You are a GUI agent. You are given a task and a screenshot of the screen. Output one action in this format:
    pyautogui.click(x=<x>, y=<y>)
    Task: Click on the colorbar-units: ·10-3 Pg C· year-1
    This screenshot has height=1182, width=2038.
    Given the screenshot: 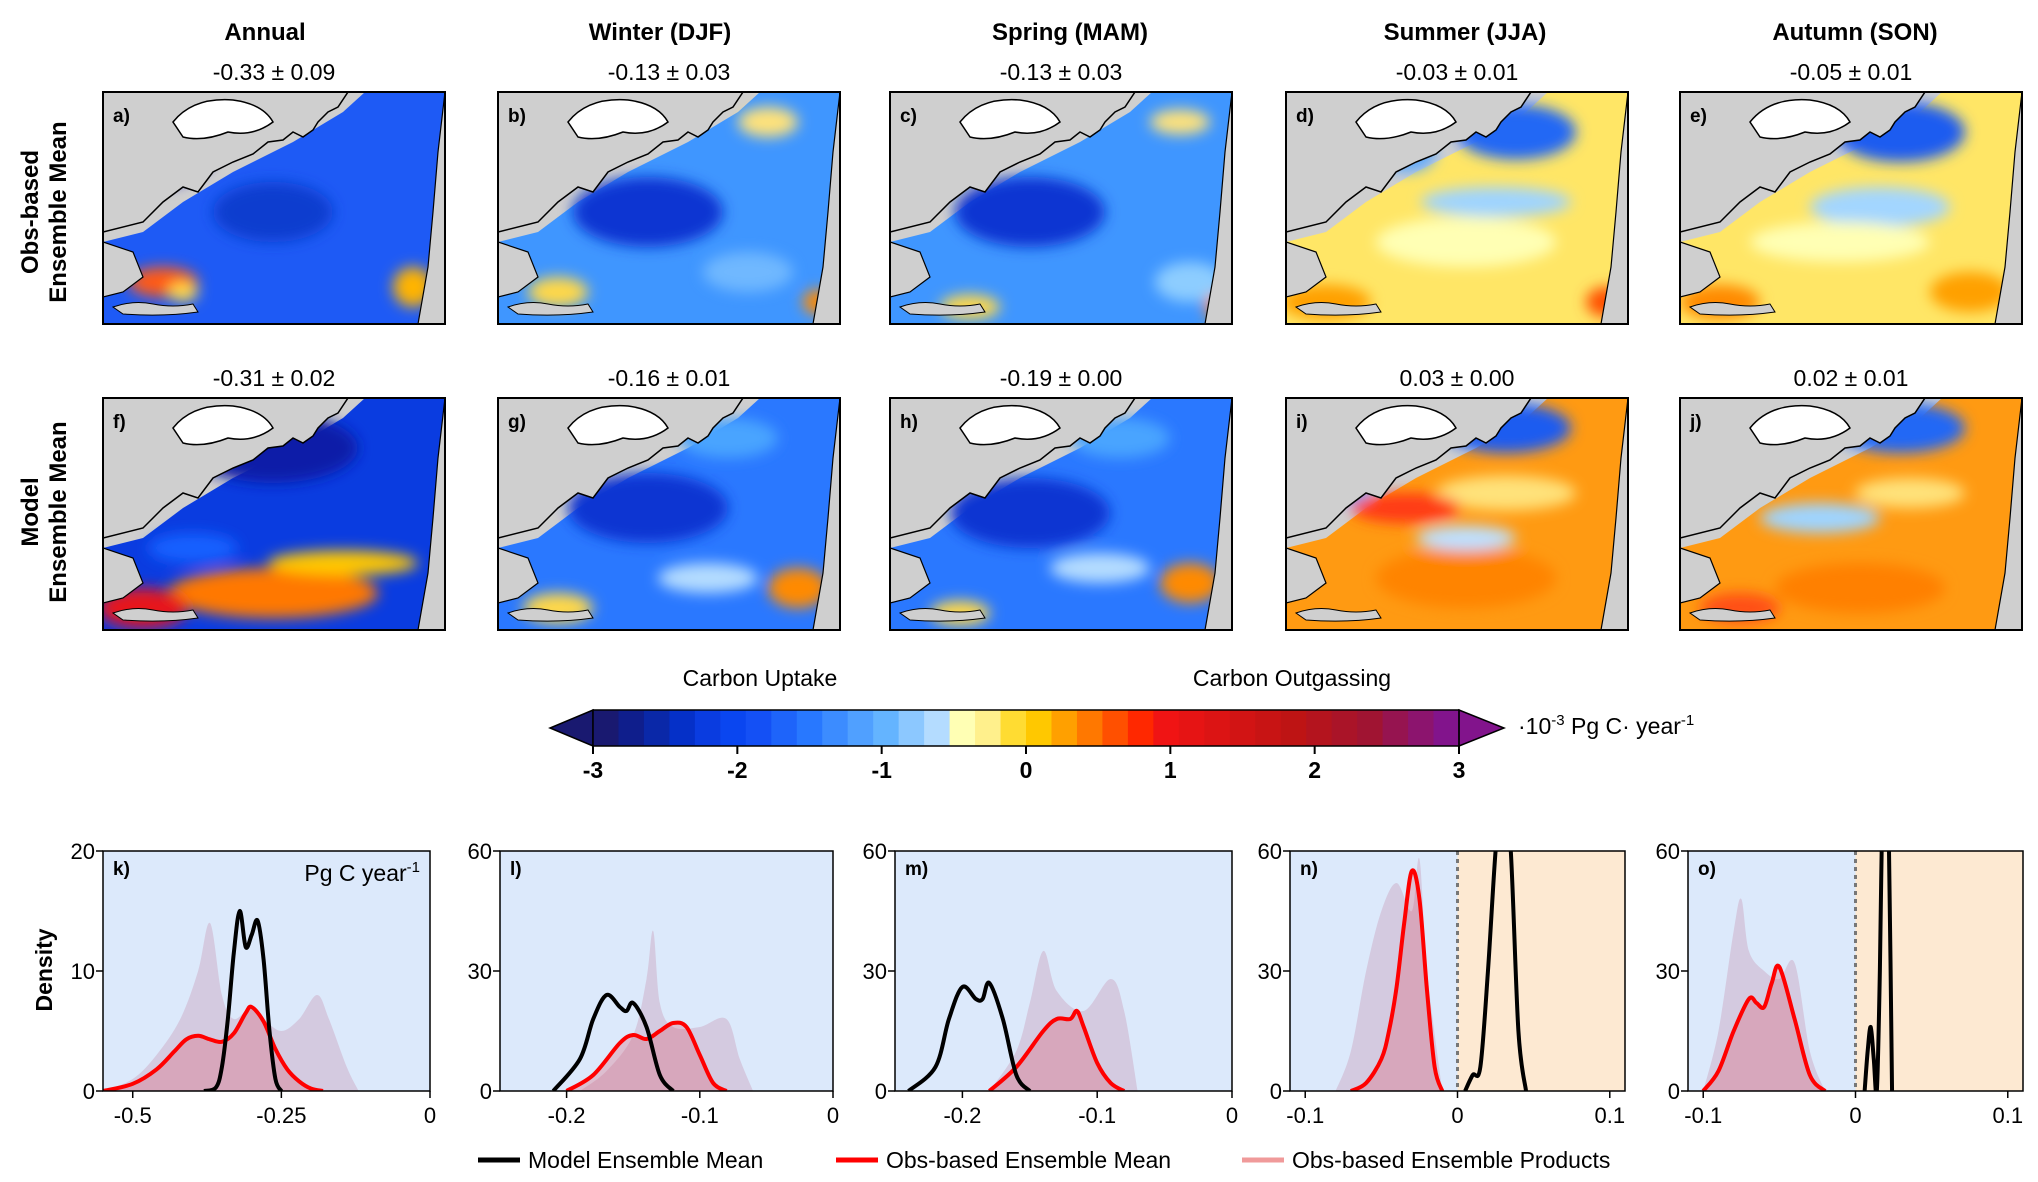 What is the action you would take?
    pyautogui.click(x=1606, y=725)
    